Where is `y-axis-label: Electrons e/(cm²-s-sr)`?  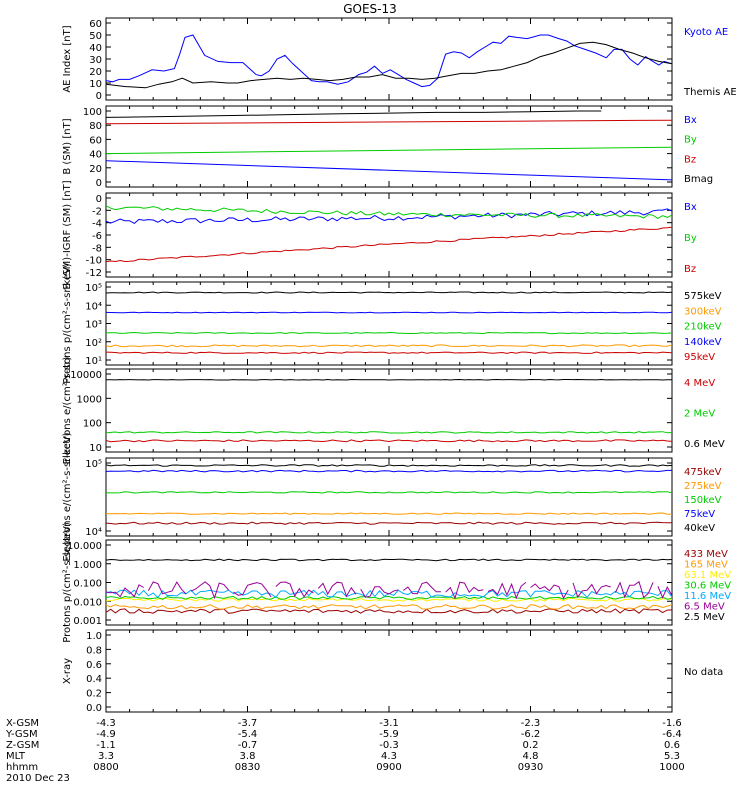 y-axis-label: Electrons e/(cm²-s-sr) is located at coordinates (67, 411).